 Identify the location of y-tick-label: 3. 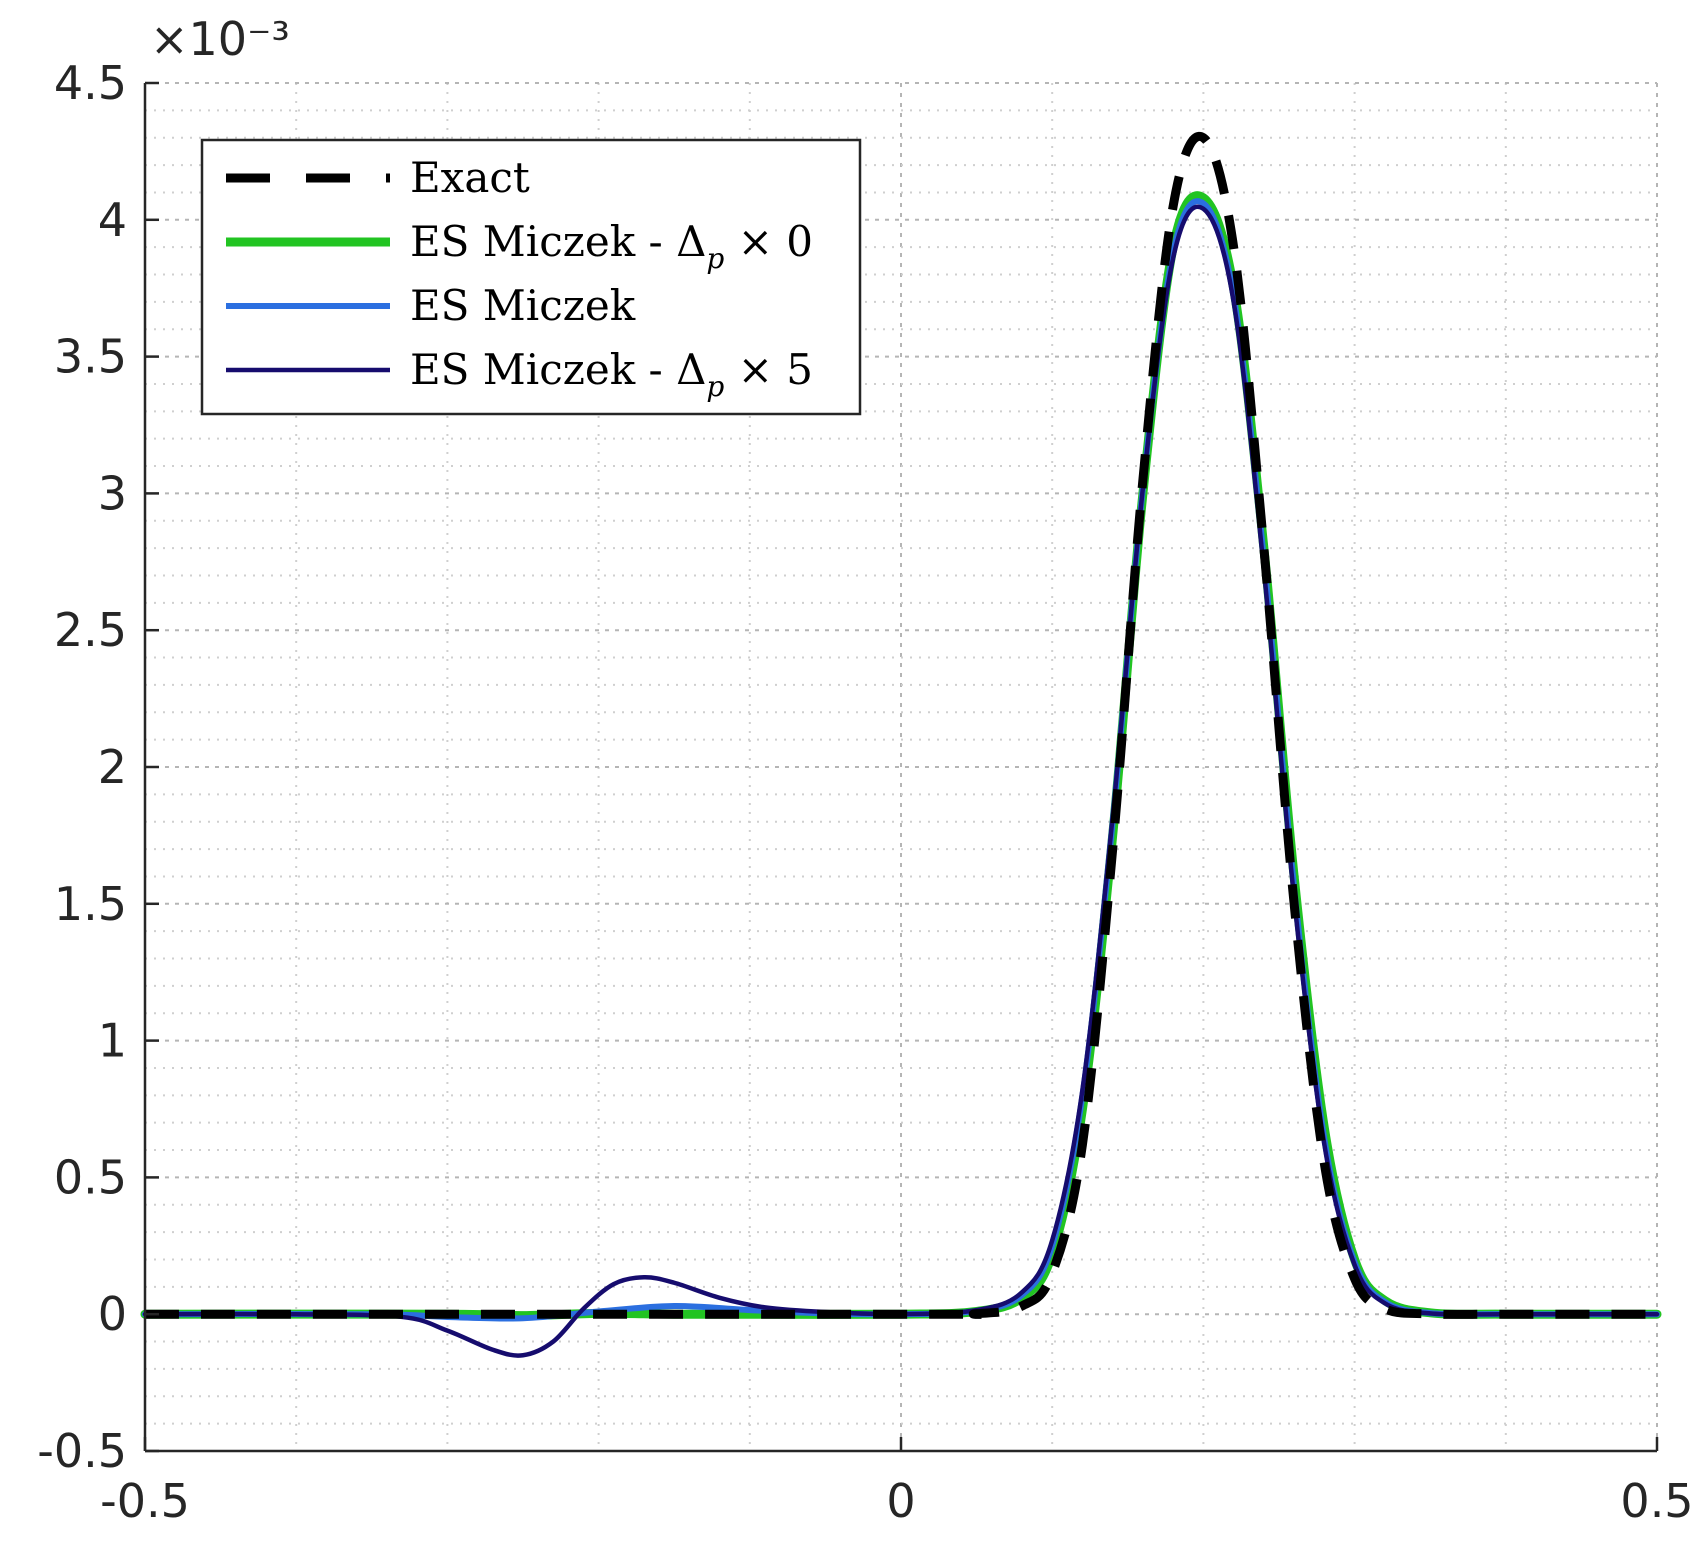
(112, 493).